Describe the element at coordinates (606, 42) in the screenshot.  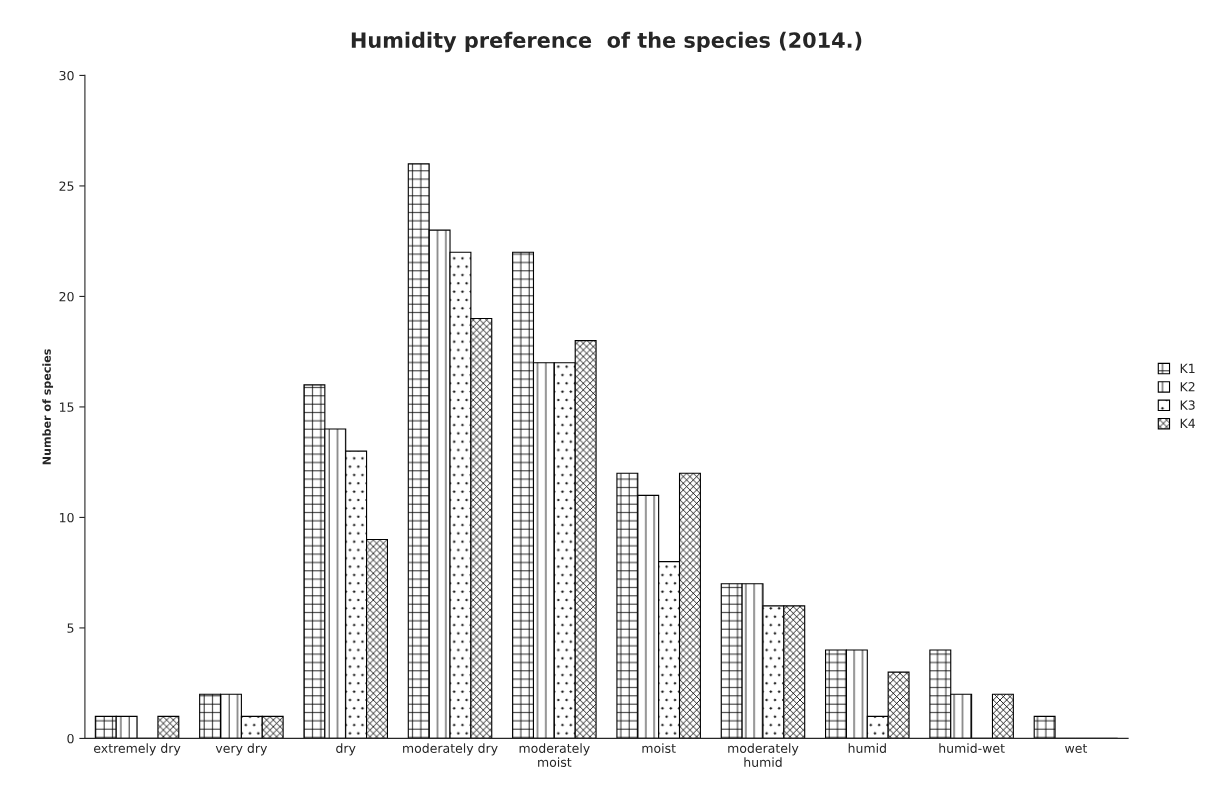
I see `chart-title: Humidity preference of the species (2014.)` at that location.